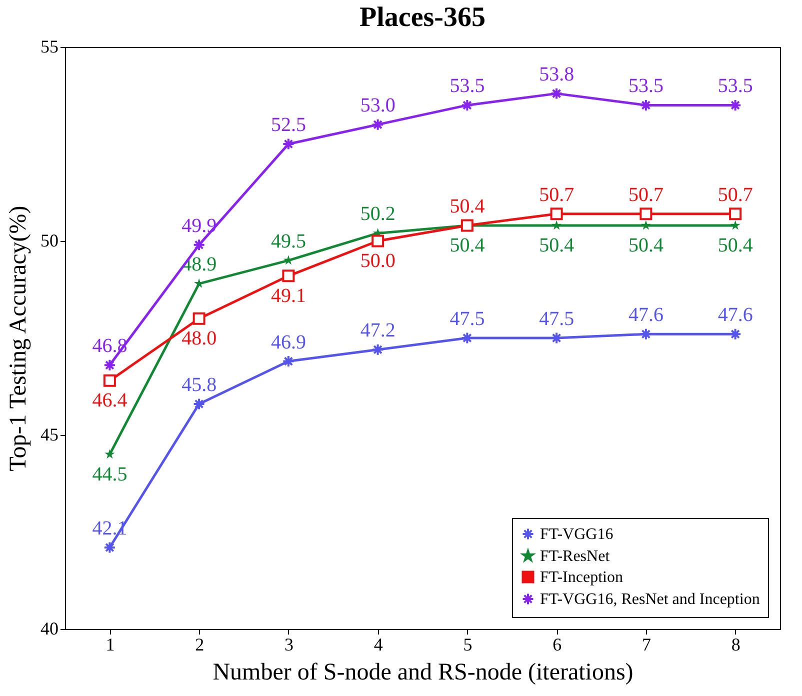 This screenshot has width=802, height=696. What do you see at coordinates (575, 556) in the screenshot?
I see `legend-label: FT-ResNet` at bounding box center [575, 556].